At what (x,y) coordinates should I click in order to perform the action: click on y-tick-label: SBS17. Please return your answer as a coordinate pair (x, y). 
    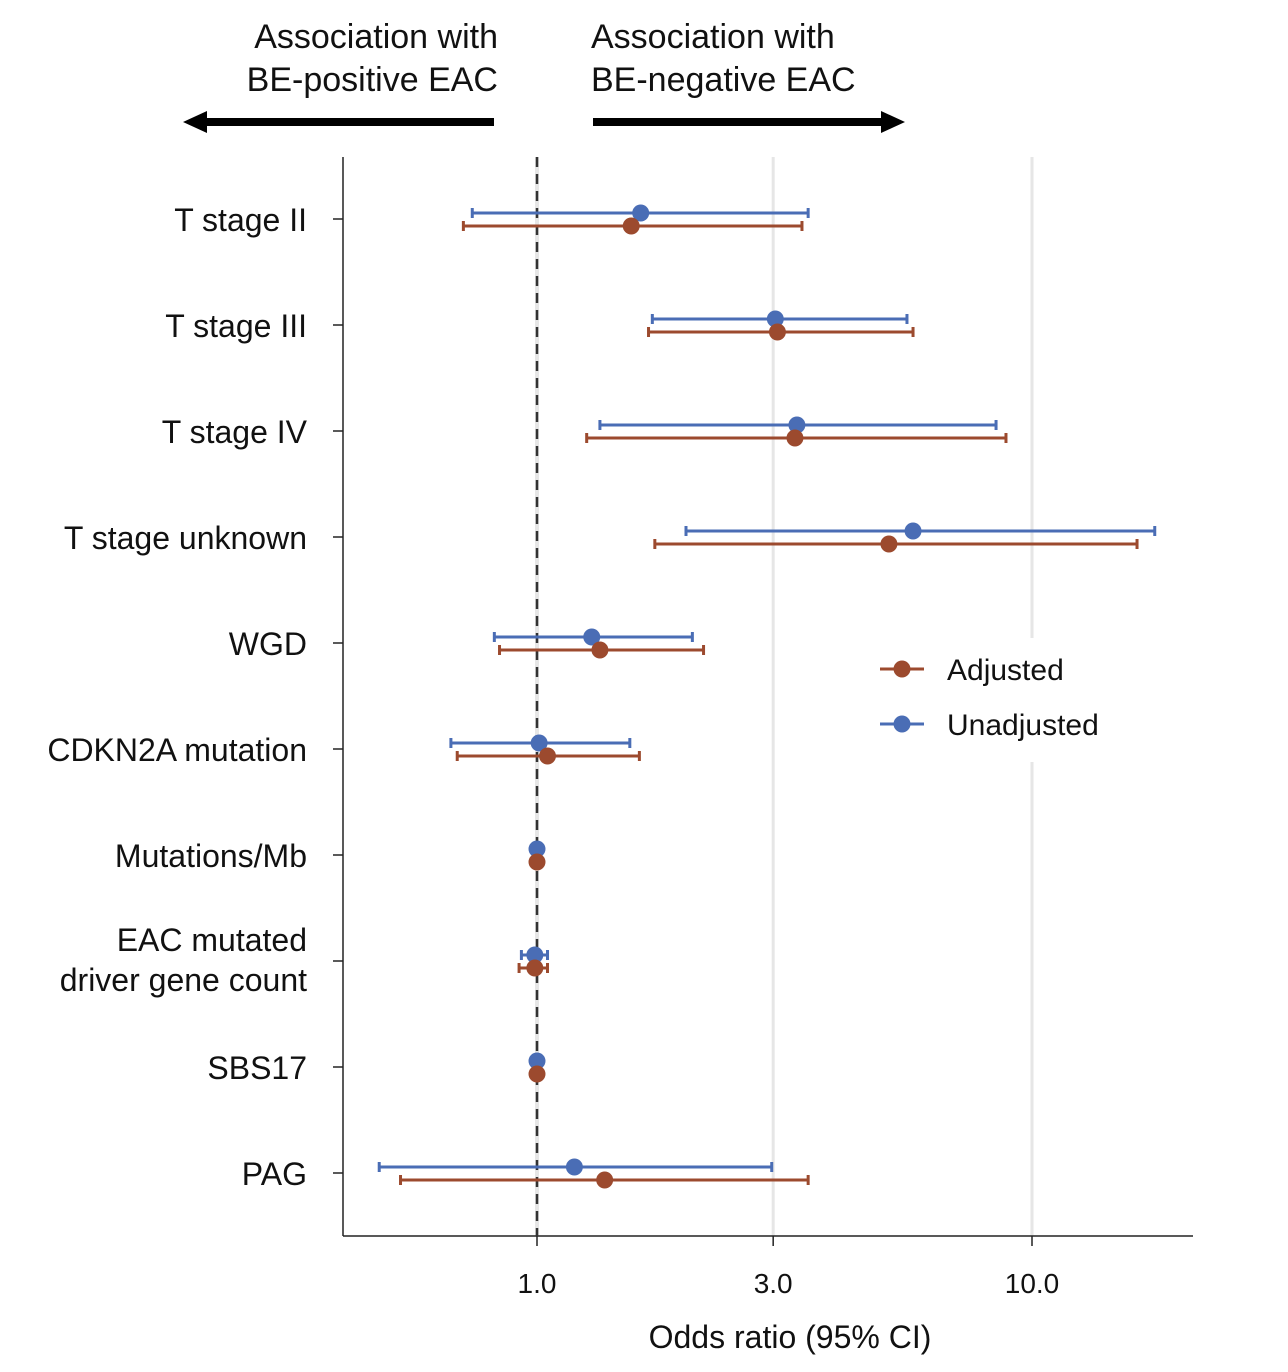
    Looking at the image, I should click on (257, 1068).